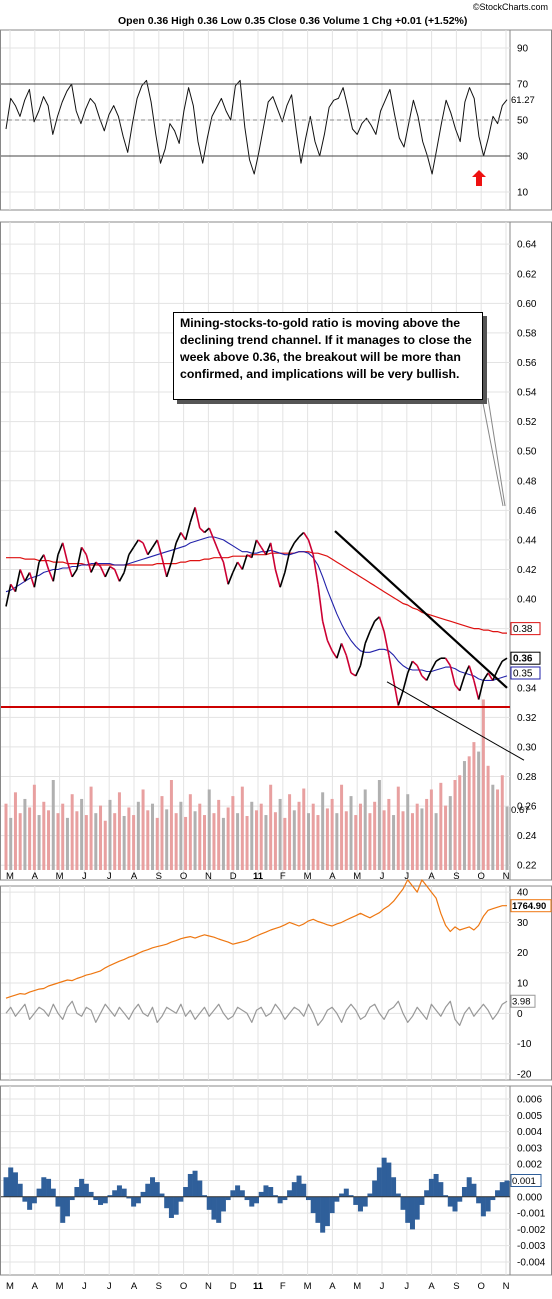  Describe the element at coordinates (527, 511) in the screenshot. I see `price-tick-label: 0.46` at that location.